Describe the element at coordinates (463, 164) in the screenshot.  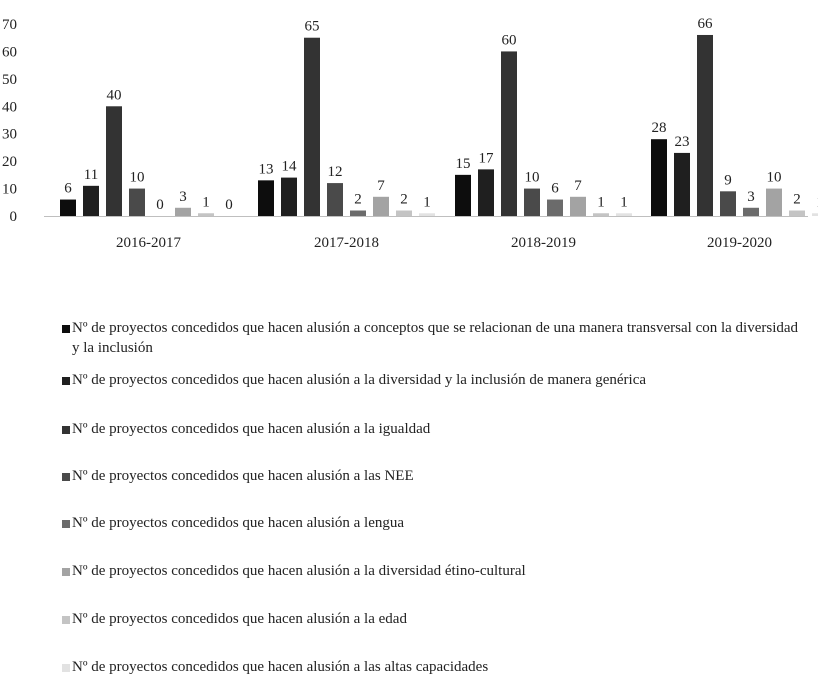
I see `data-label: 15` at that location.